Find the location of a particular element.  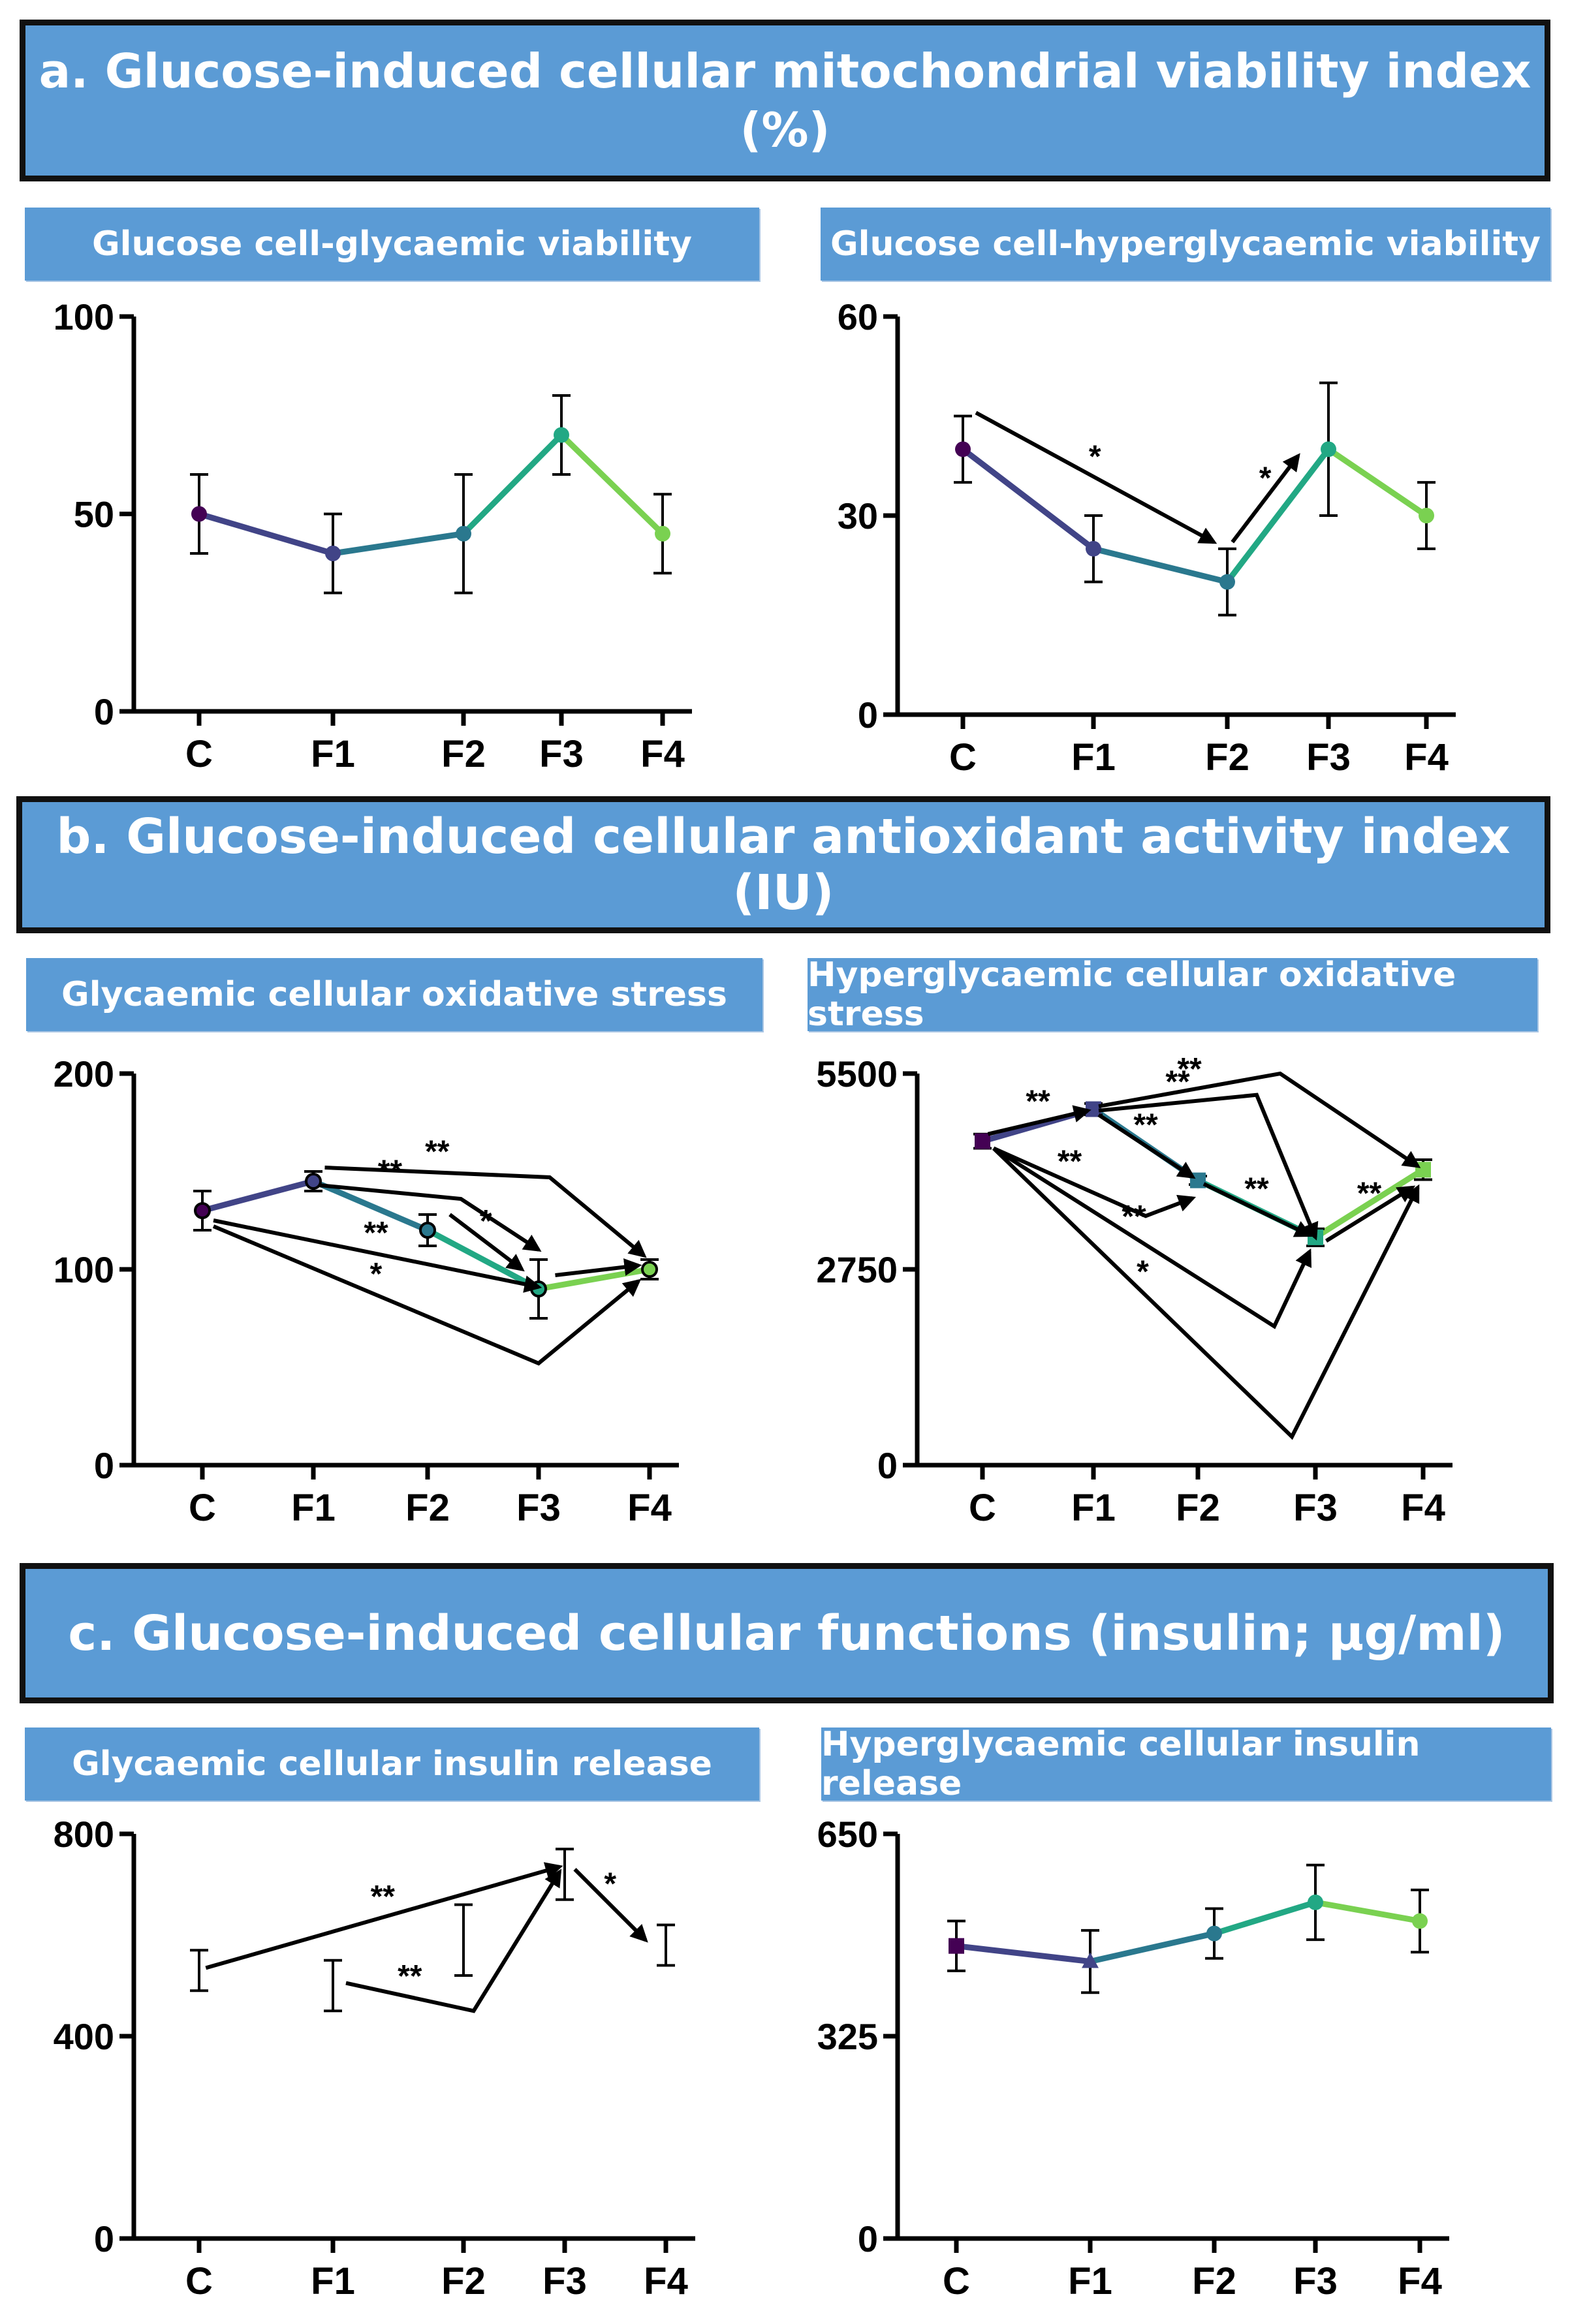

chart3-significance-label-1: ** is located at coordinates (1145, 1125).